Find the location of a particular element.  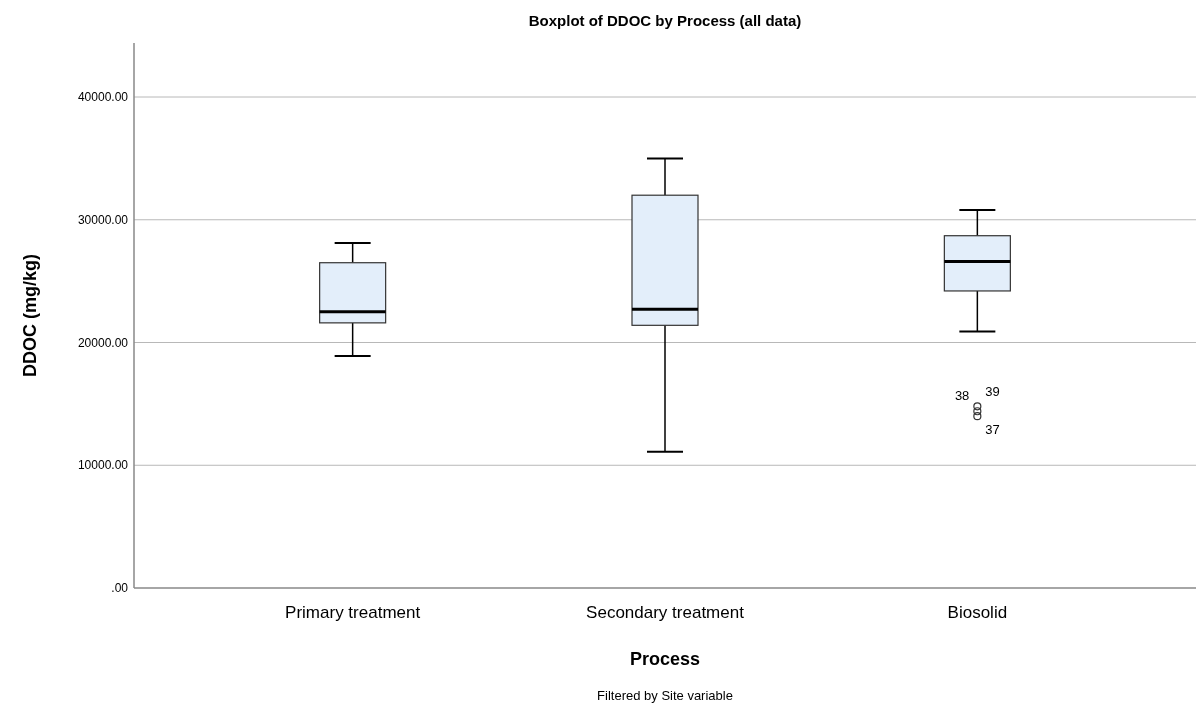

y-tick-label: 40000.00 is located at coordinates (103, 97).